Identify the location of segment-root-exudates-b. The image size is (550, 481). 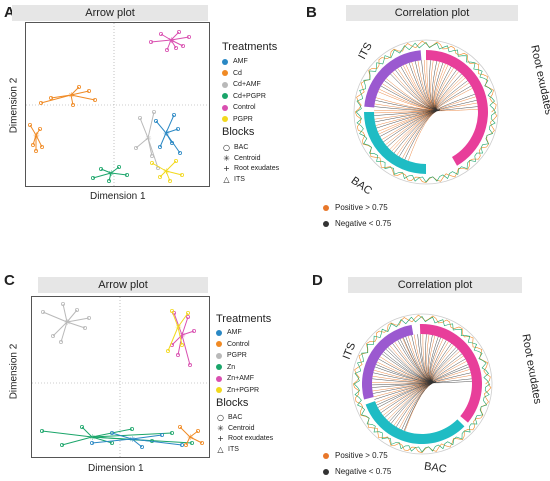
(457, 108).